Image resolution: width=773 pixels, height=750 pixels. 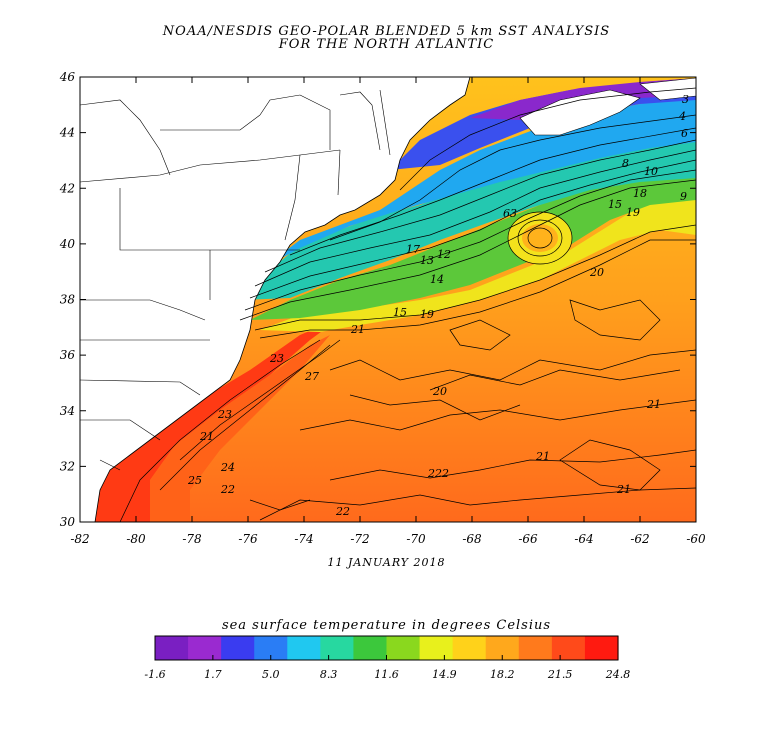 I want to click on y-tick-label: 36, so click(x=68, y=355).